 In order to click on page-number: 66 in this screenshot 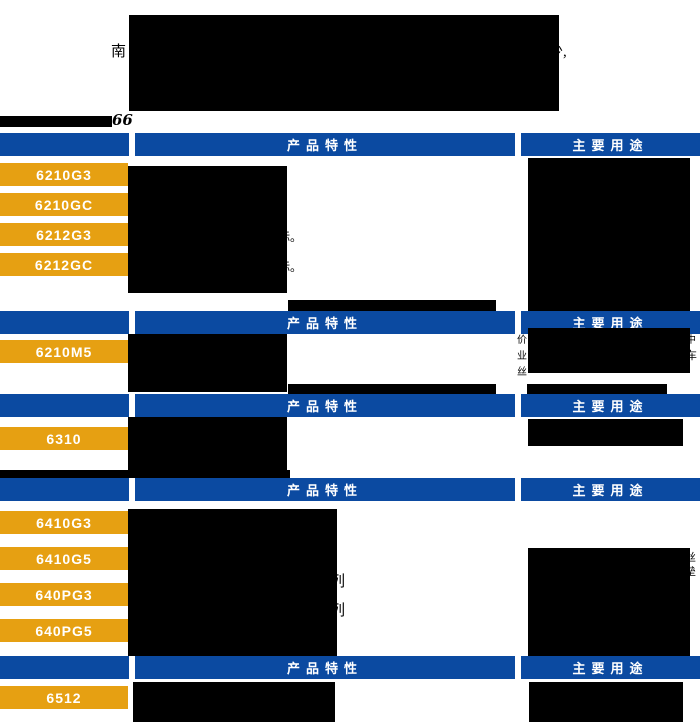, I will do `click(122, 120)`.